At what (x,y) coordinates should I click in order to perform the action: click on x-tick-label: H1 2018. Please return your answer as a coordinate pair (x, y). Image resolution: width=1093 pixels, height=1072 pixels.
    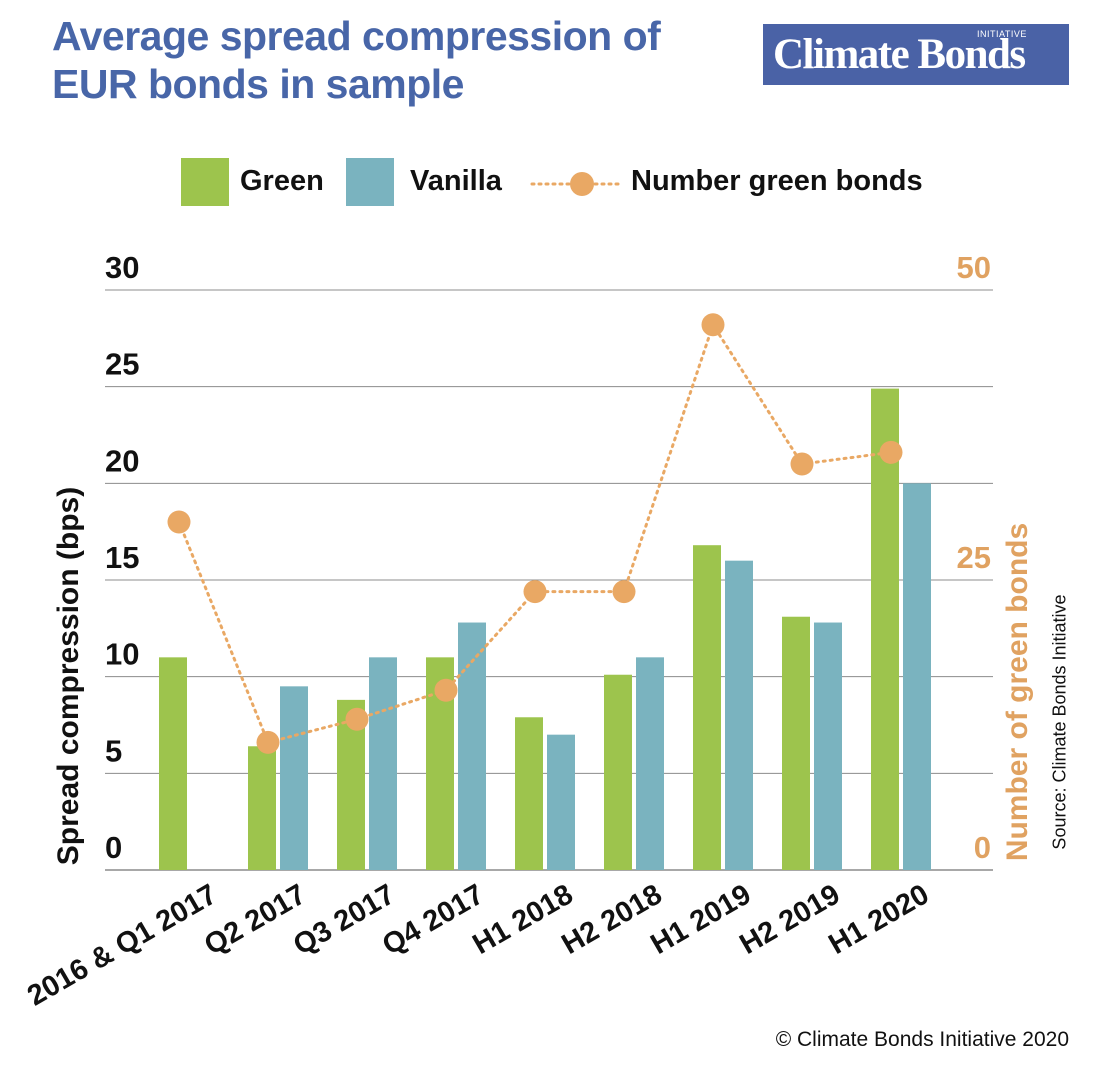
    Looking at the image, I should click on (523, 919).